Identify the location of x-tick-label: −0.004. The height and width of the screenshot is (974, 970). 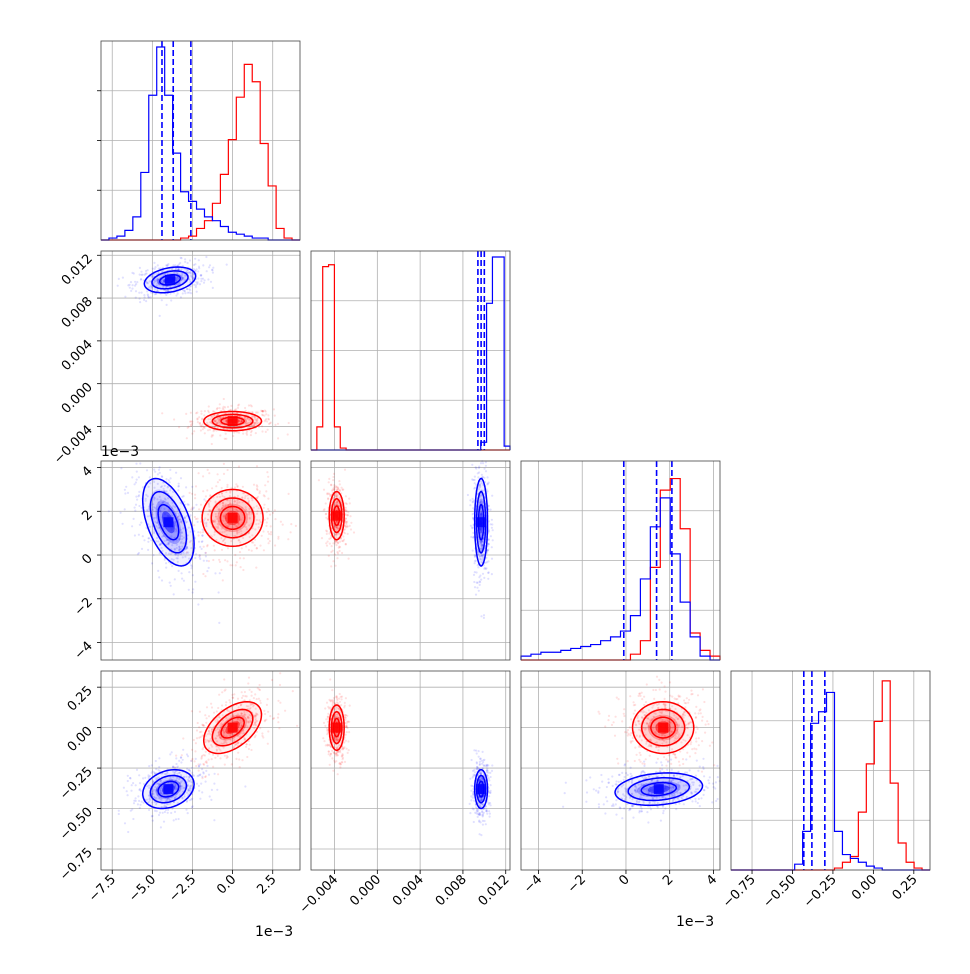
(319, 894).